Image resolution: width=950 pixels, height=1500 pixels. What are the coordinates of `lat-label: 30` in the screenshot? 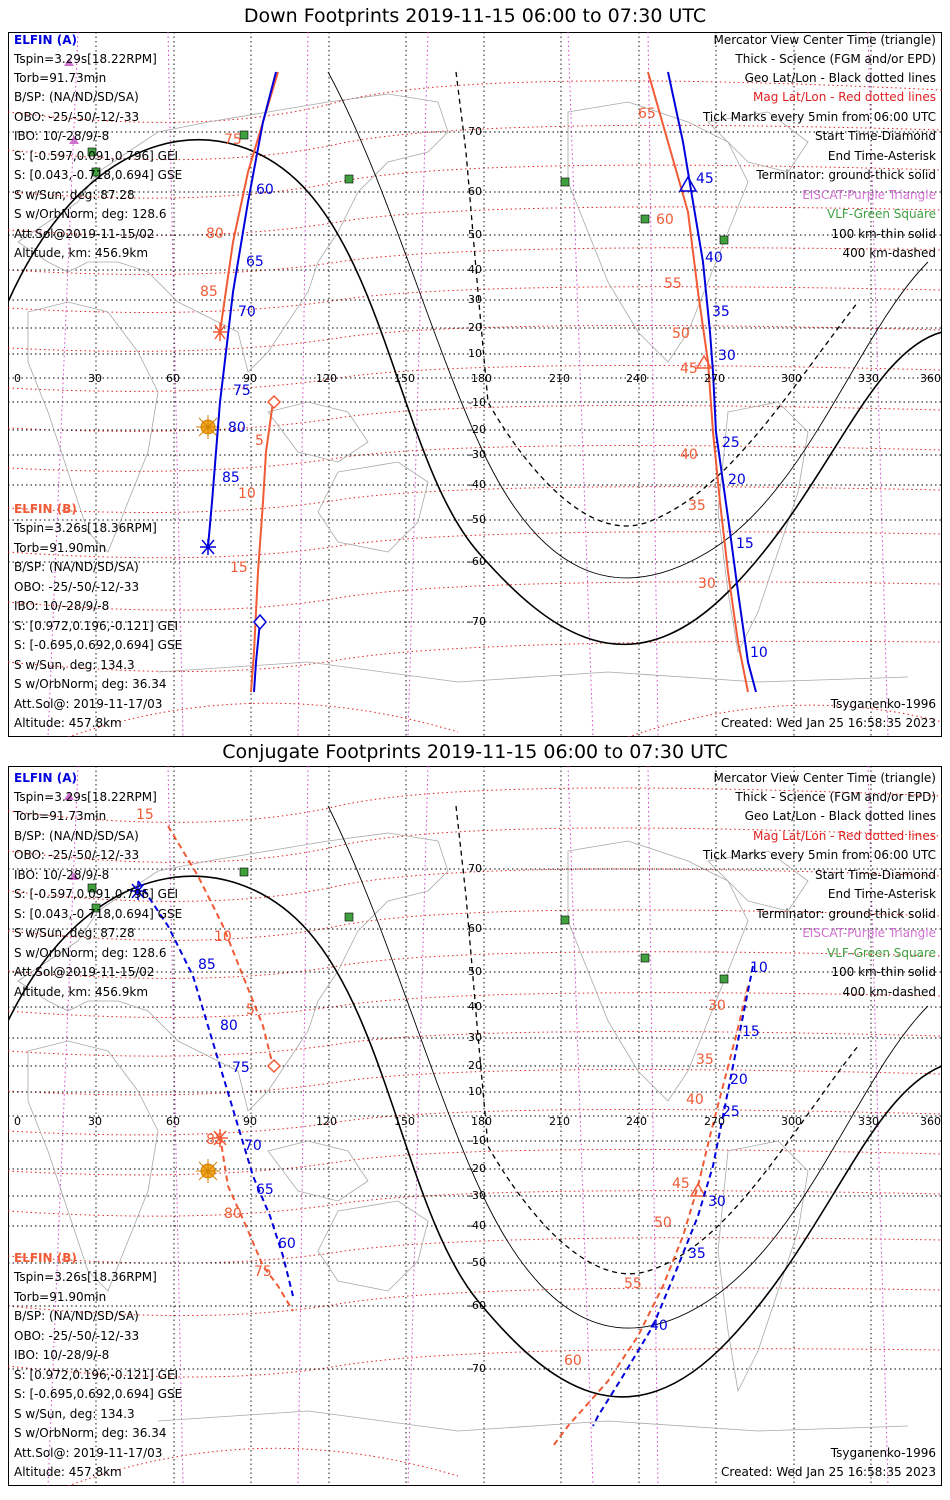 It's located at (475, 299).